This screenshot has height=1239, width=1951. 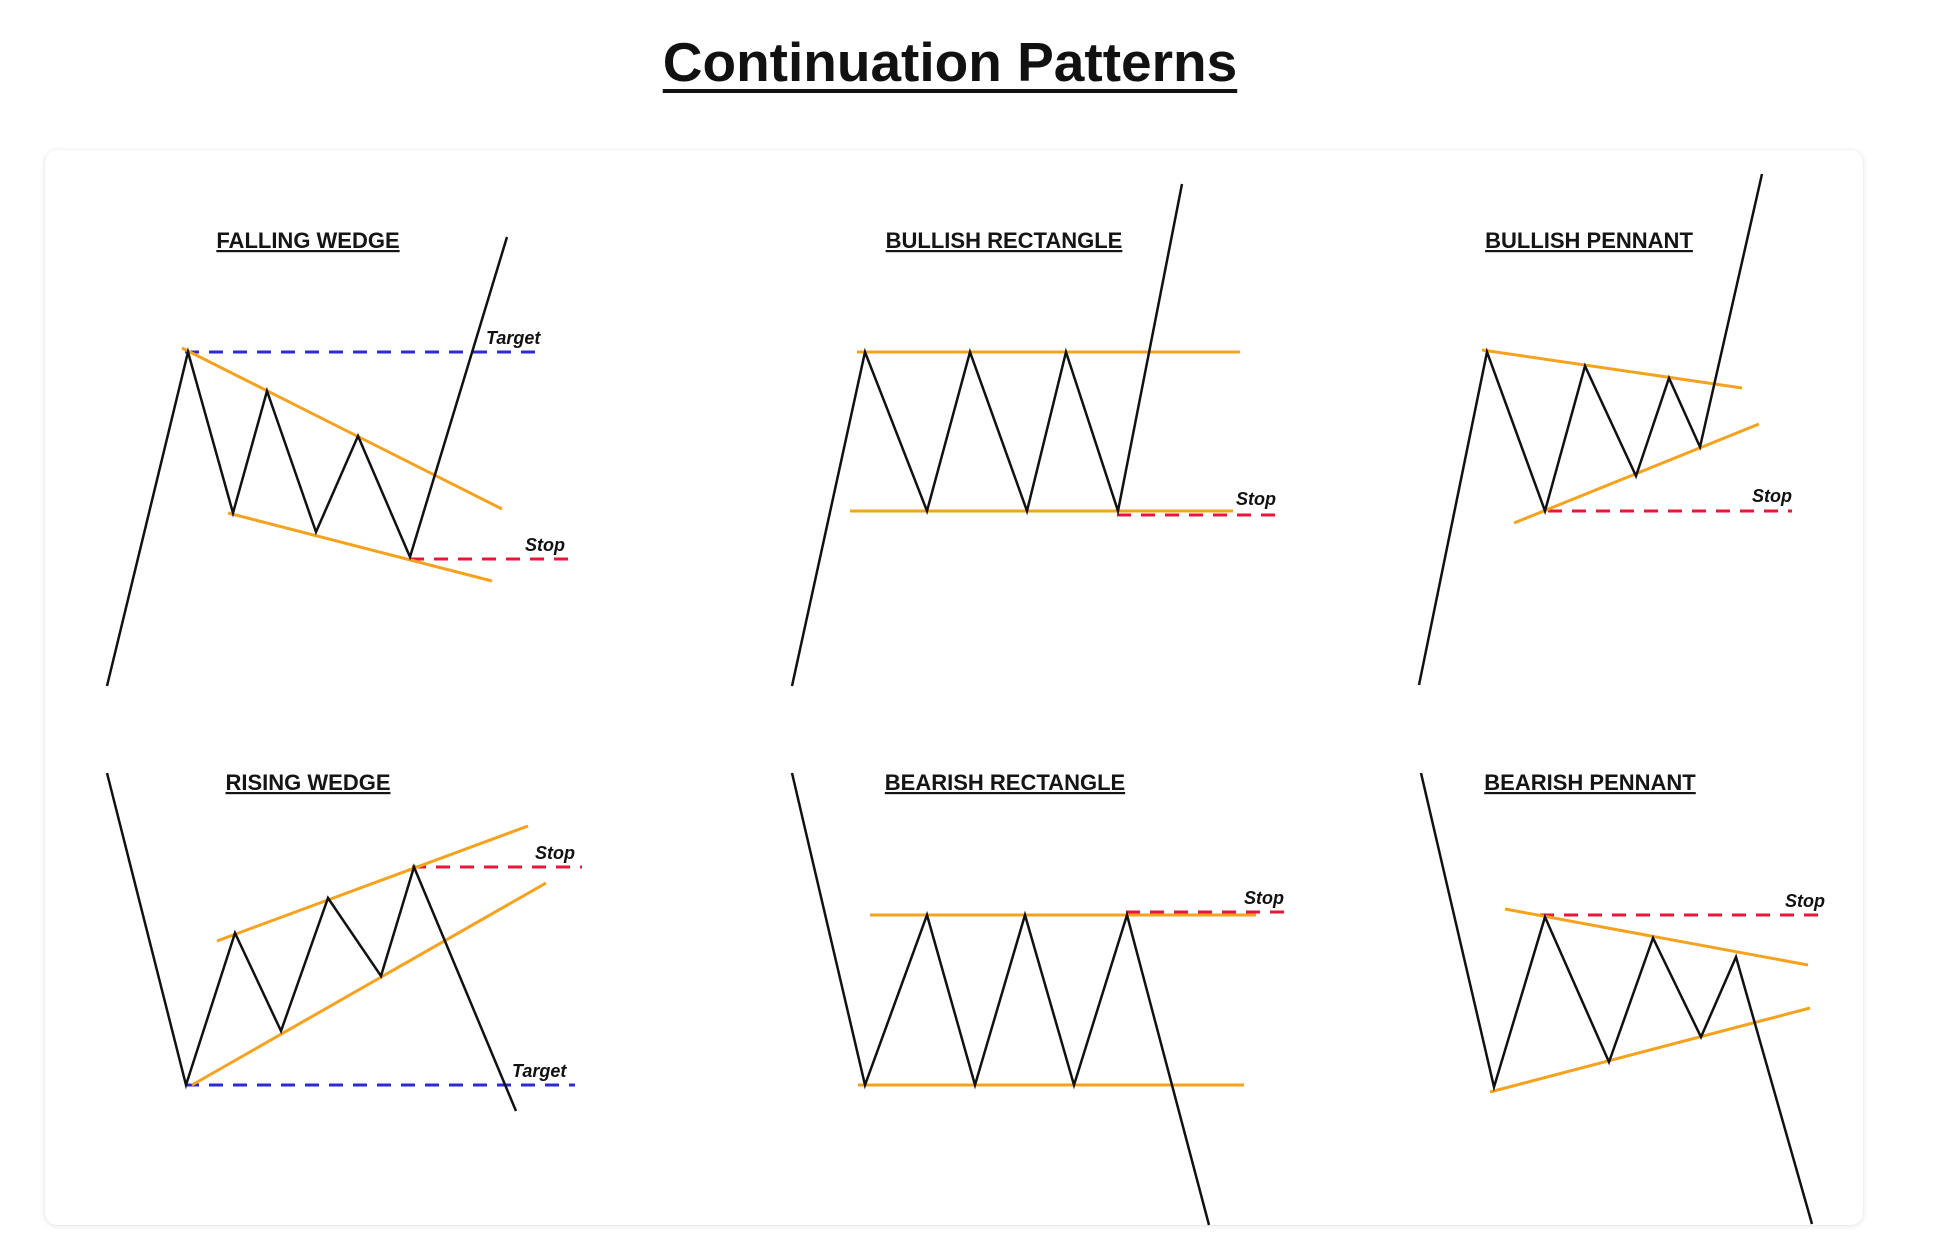 I want to click on bearish-pennant: BEARISH PENNANT Stop, so click(x=1622, y=997).